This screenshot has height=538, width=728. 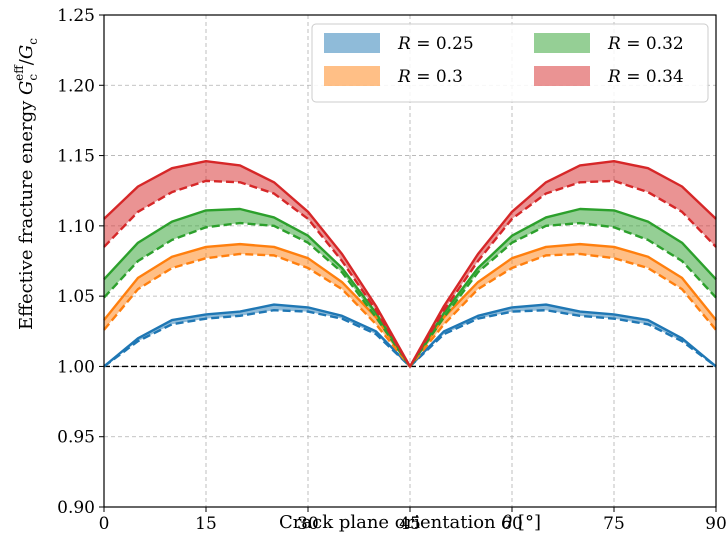 What do you see at coordinates (645, 77) in the screenshot?
I see `legend-label-3: R = 0.34` at bounding box center [645, 77].